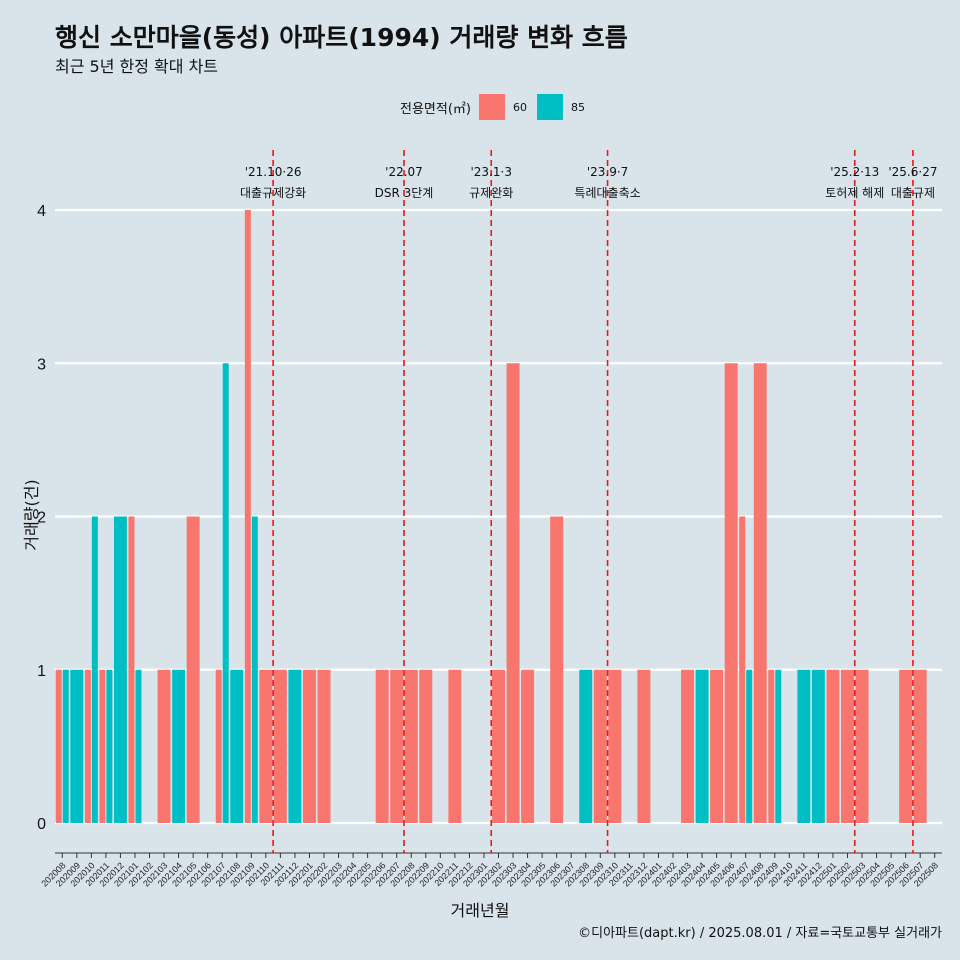  I want to click on annotation-label: 대출규제, so click(913, 193).